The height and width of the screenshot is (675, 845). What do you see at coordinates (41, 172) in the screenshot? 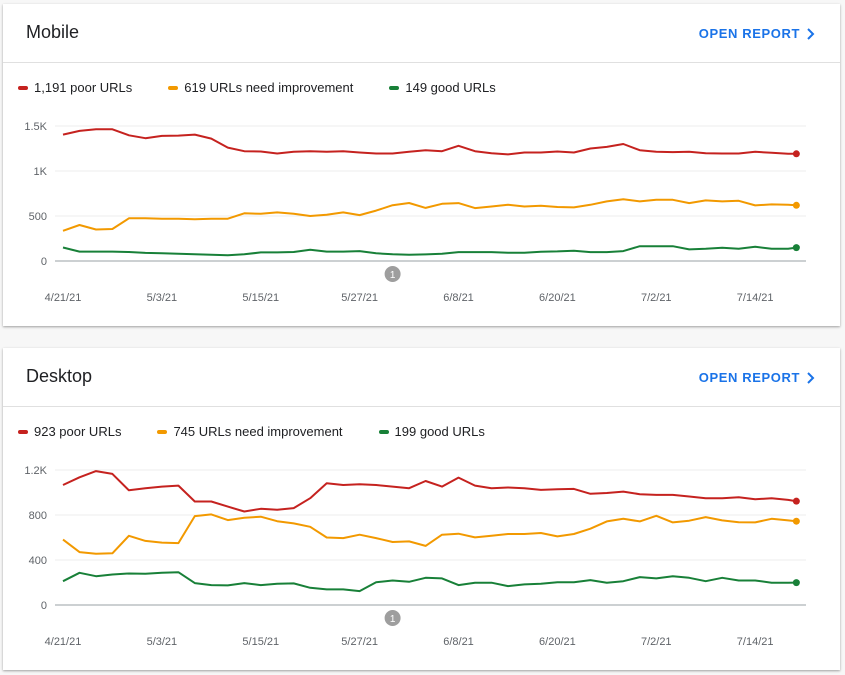
I see `y-tick-label: 1K` at bounding box center [41, 172].